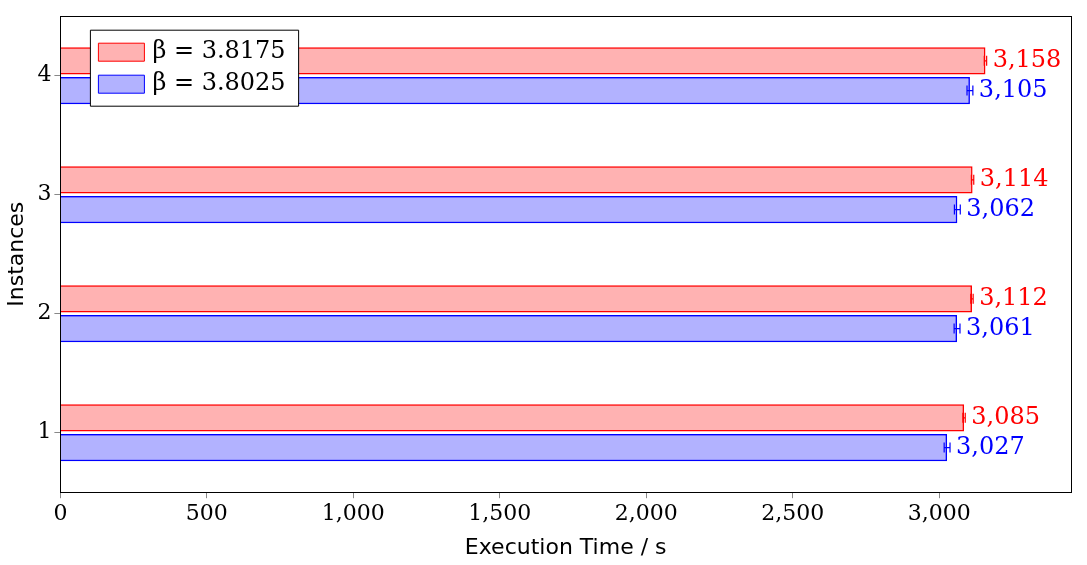  Describe the element at coordinates (44, 431) in the screenshot. I see `y-tick-label: 1` at that location.